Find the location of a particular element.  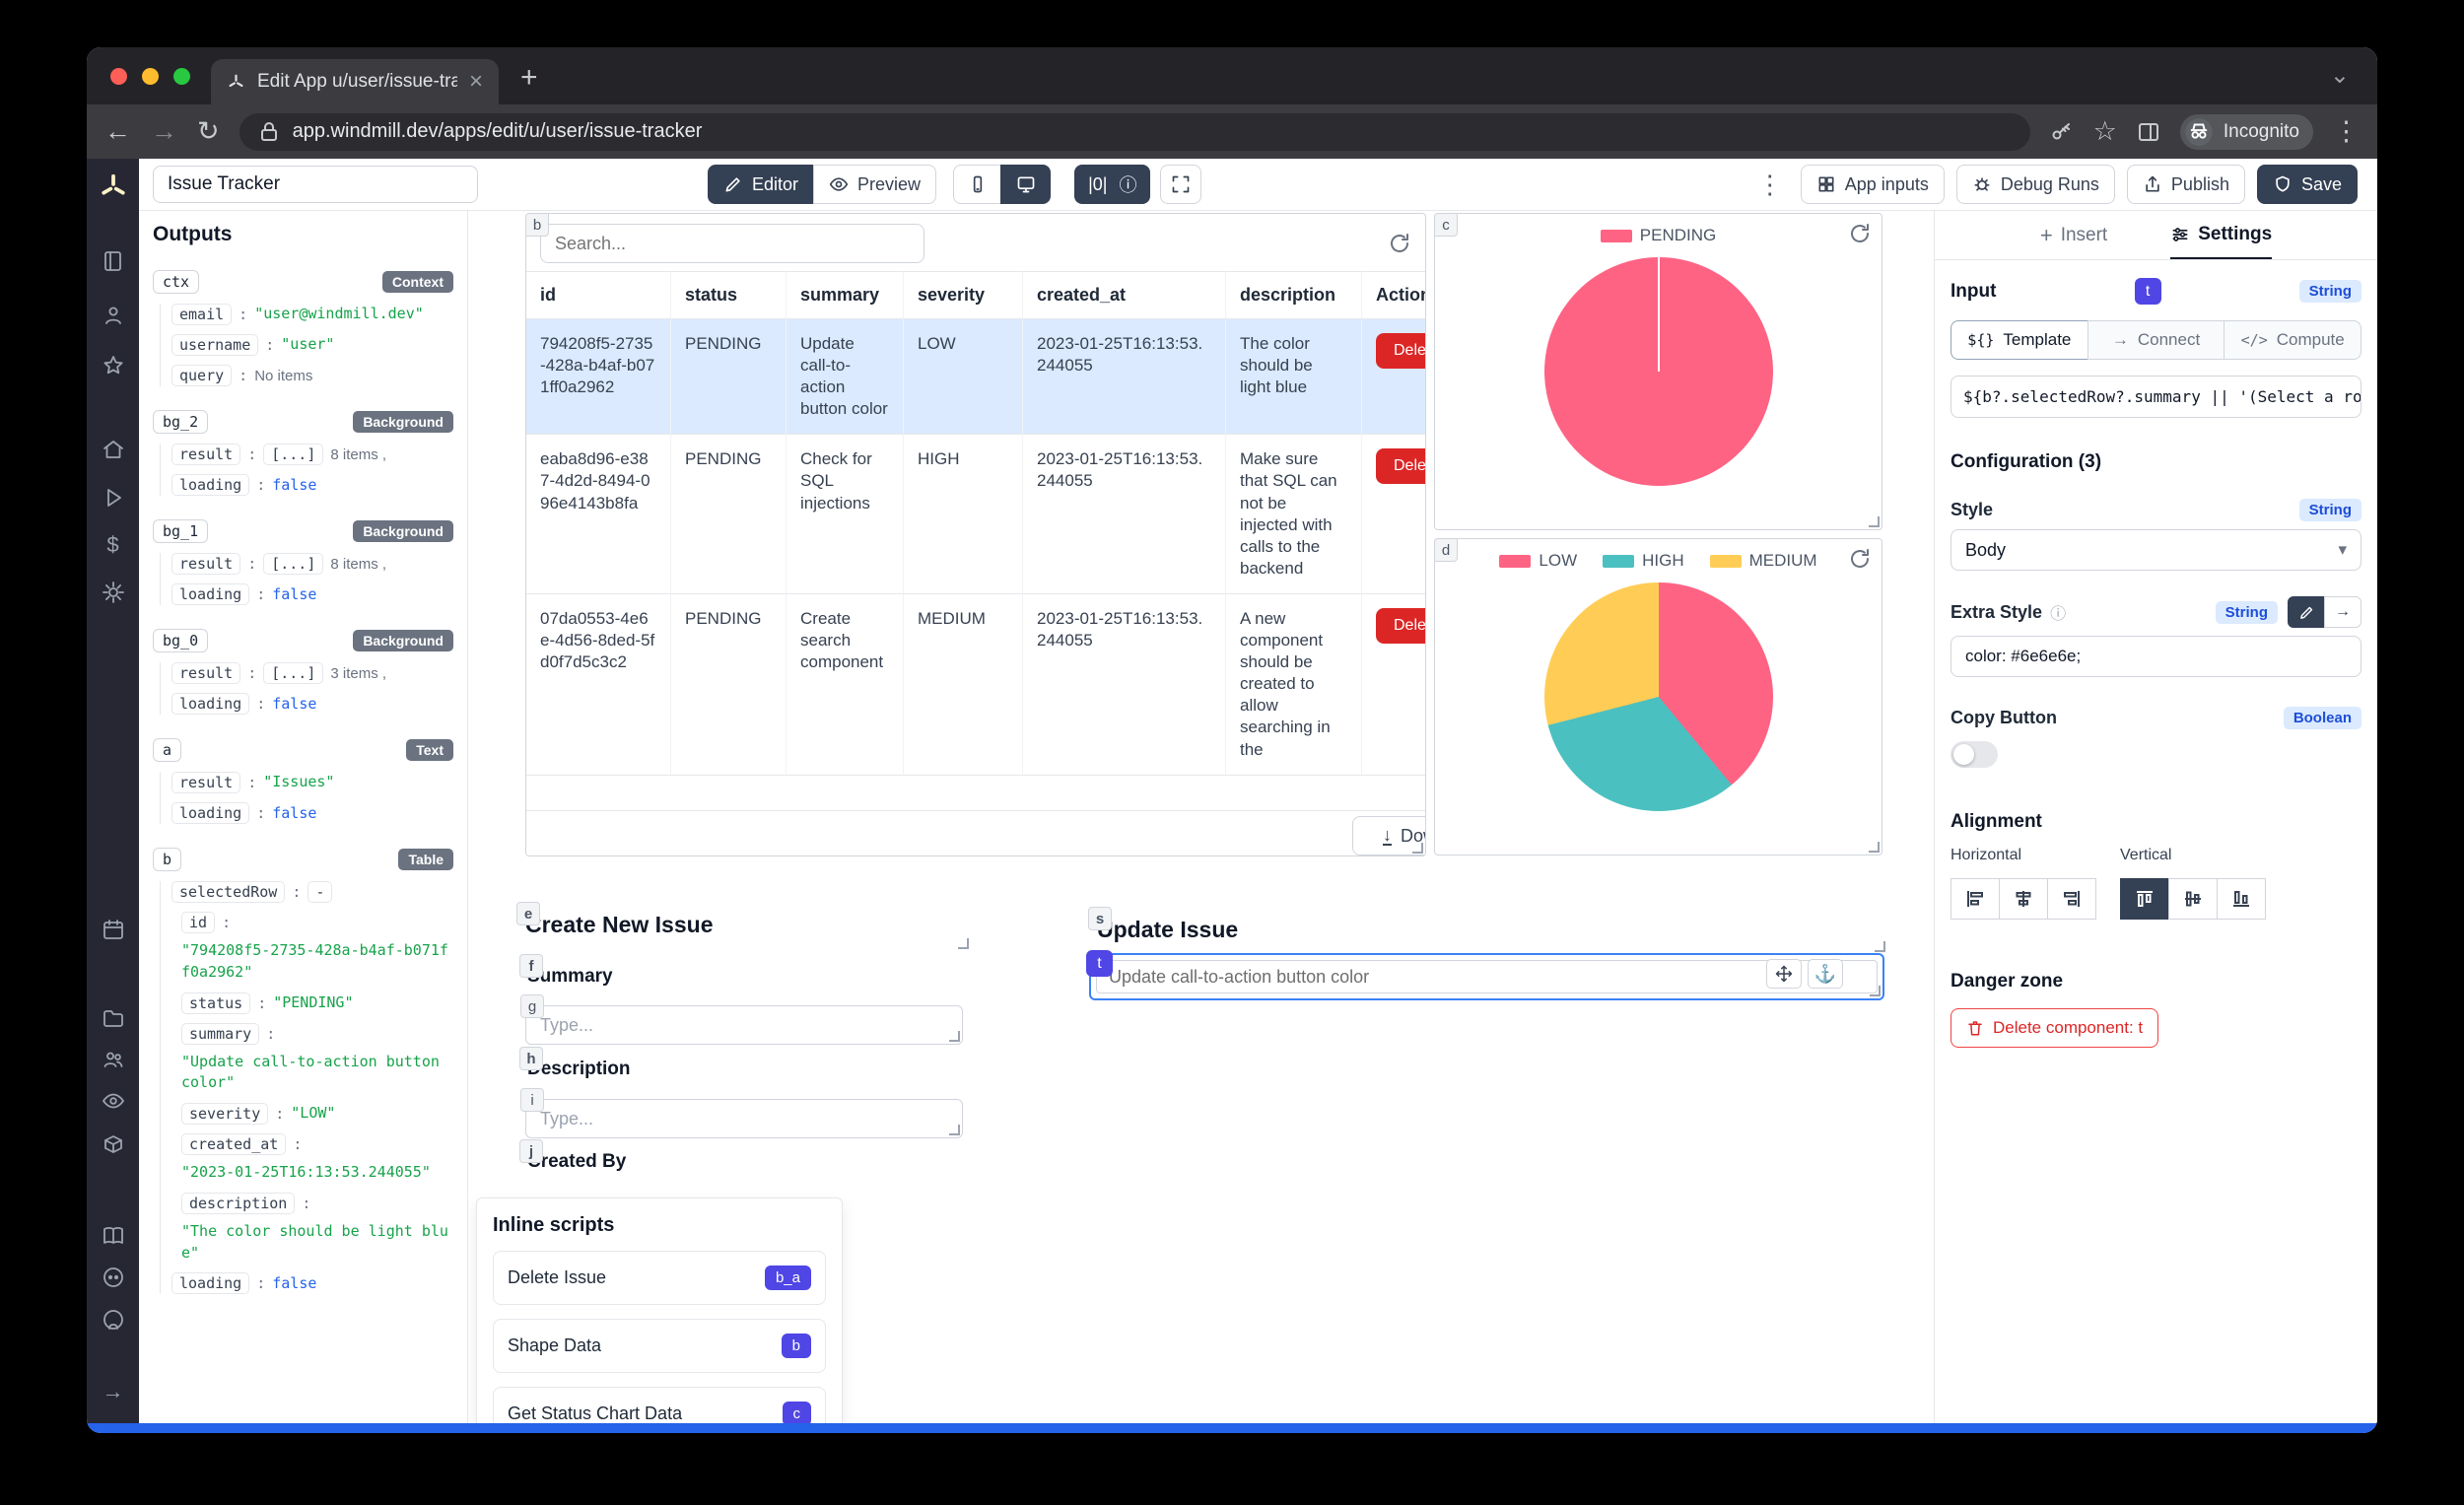

delete-component-button: Delete component: t is located at coordinates (2055, 1028).